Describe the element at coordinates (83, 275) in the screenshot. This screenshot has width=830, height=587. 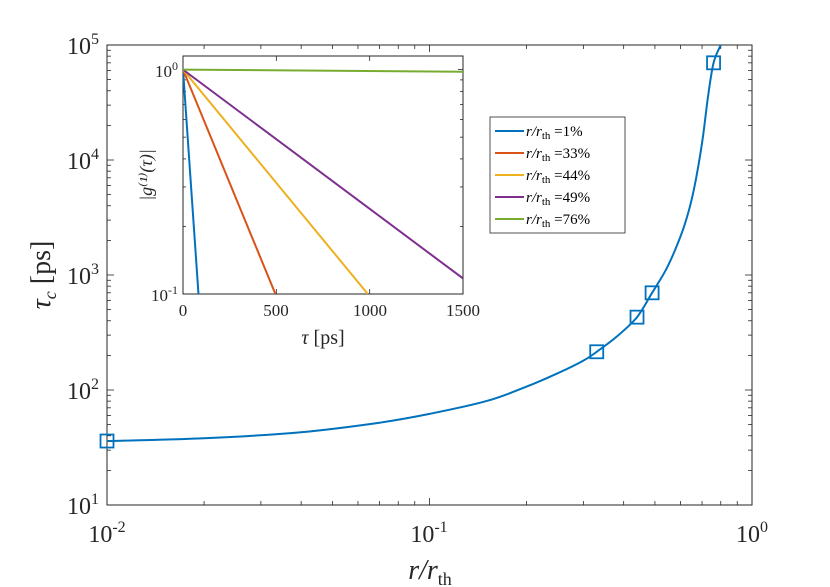
I see `main-y-tick-label: 10³` at that location.